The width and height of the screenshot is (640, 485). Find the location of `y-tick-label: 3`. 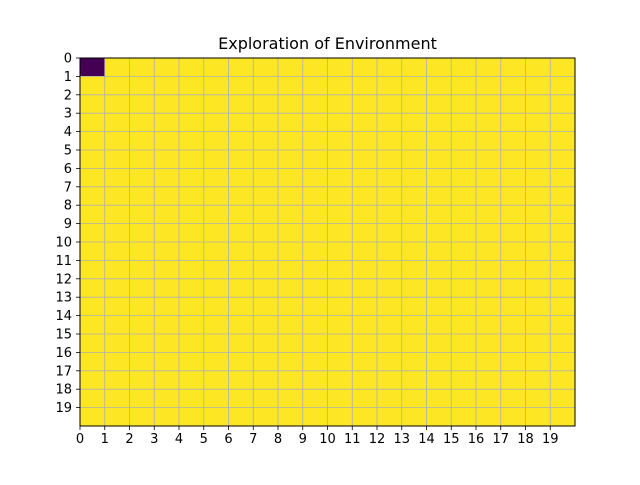

y-tick-label: 3 is located at coordinates (68, 114).